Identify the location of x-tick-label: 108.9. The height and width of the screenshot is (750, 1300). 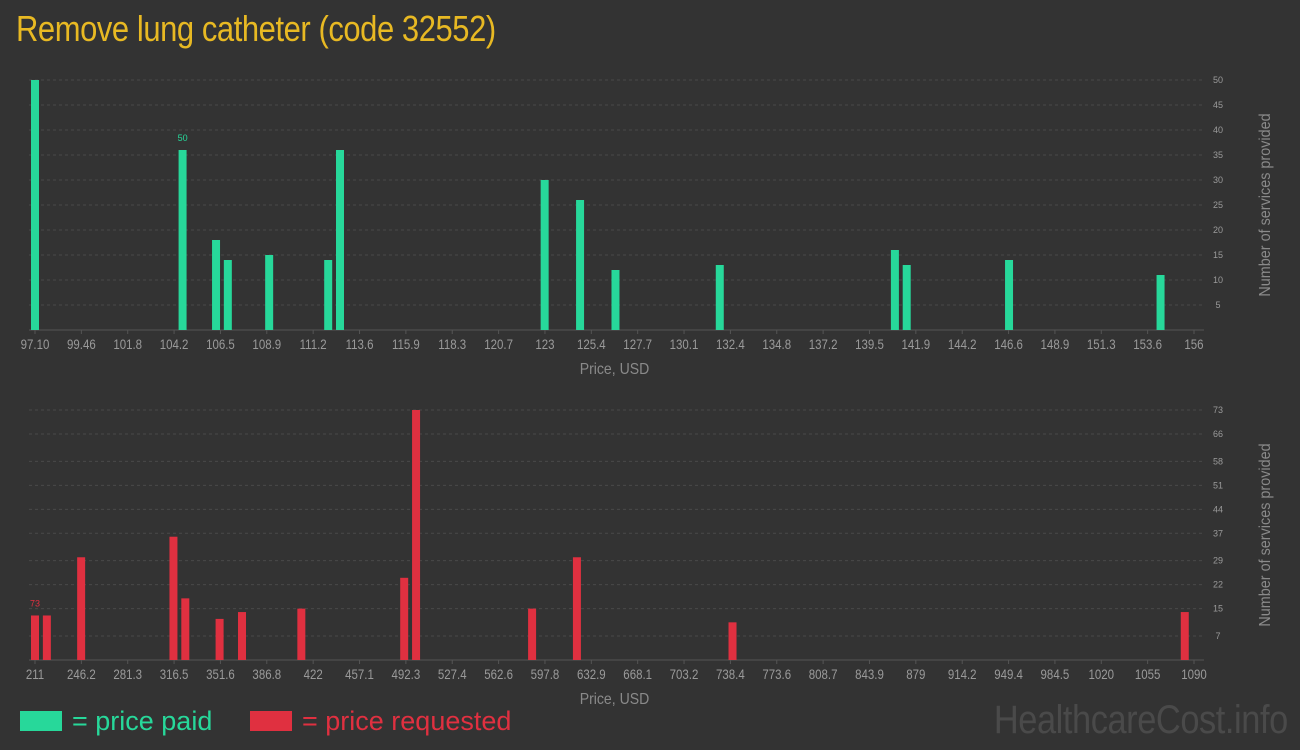
(266, 344).